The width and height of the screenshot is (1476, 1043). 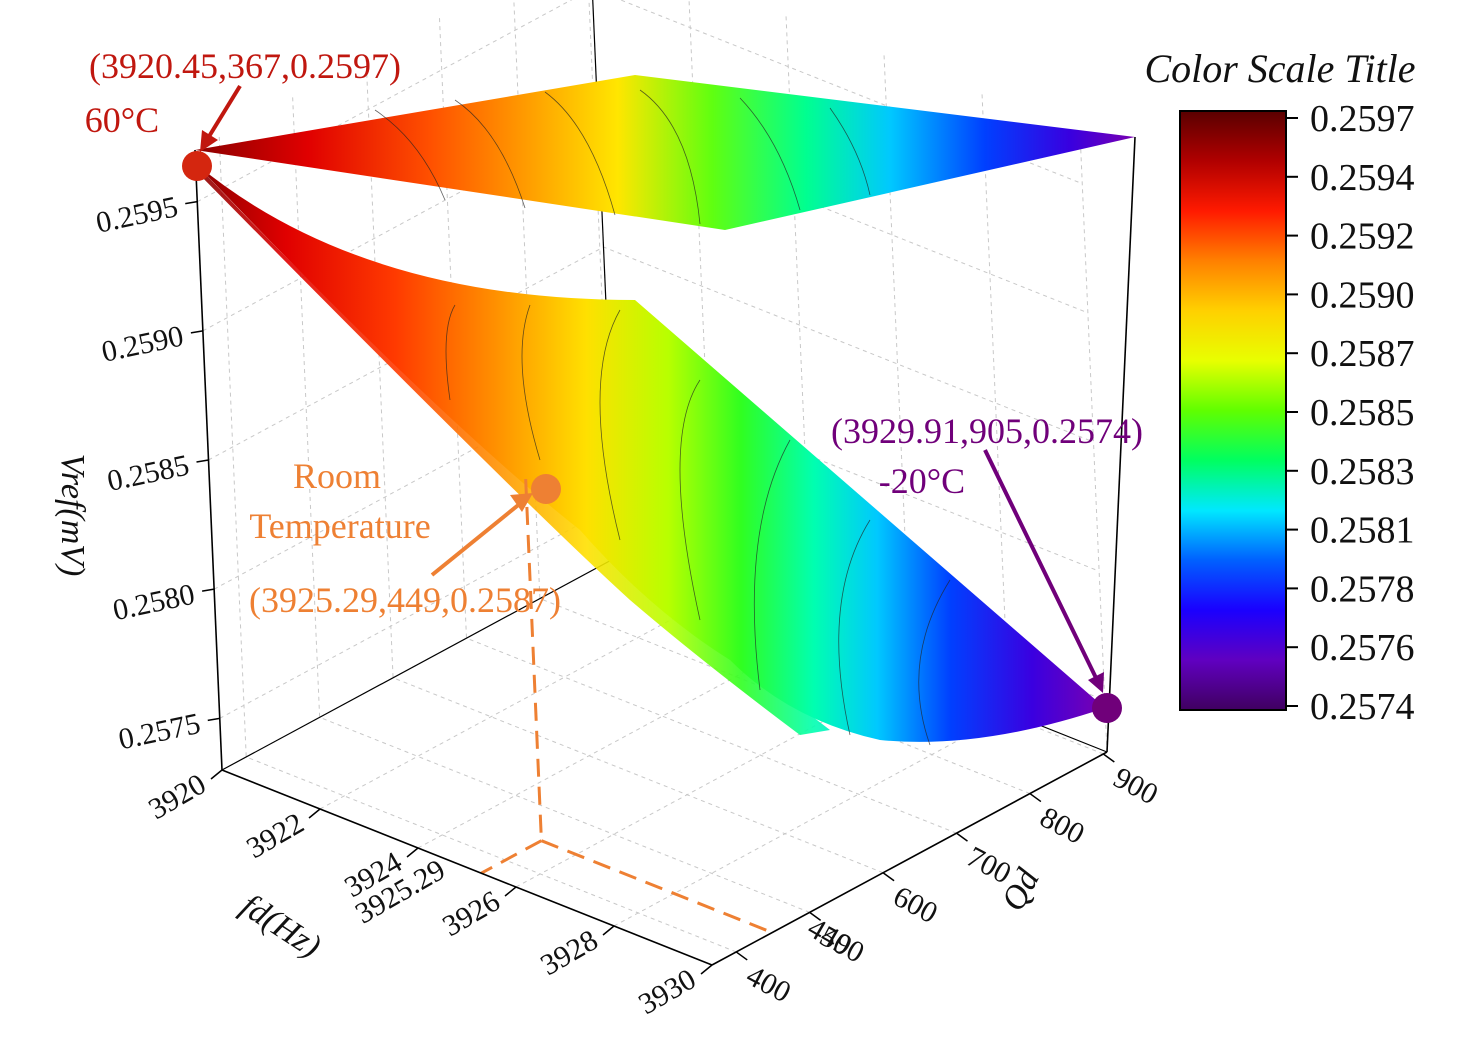 What do you see at coordinates (1362, 354) in the screenshot?
I see `color-scale-tick-label: 0.2587` at bounding box center [1362, 354].